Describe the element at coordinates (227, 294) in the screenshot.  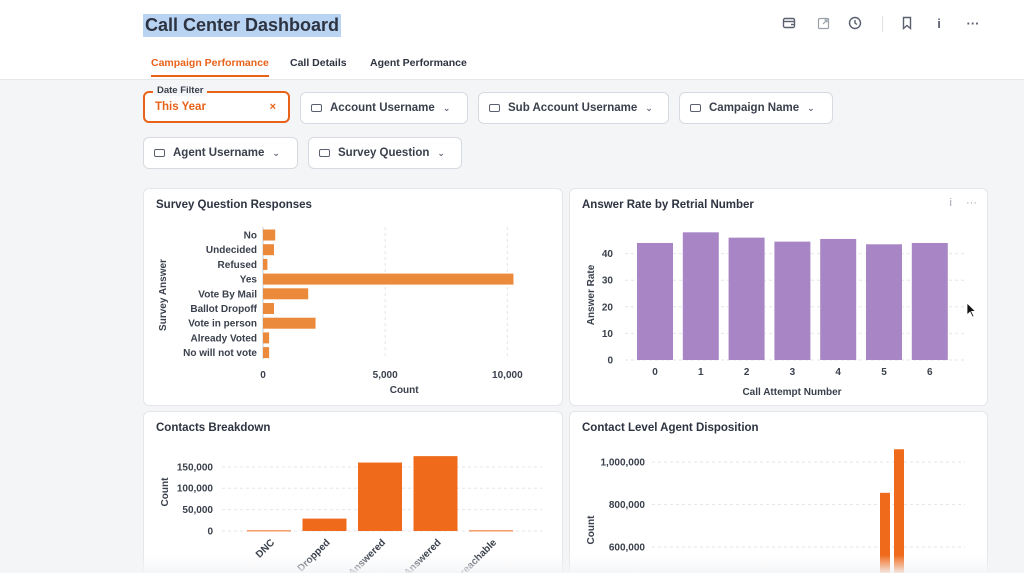
I see `y-tick-label: Vote By Mail` at that location.